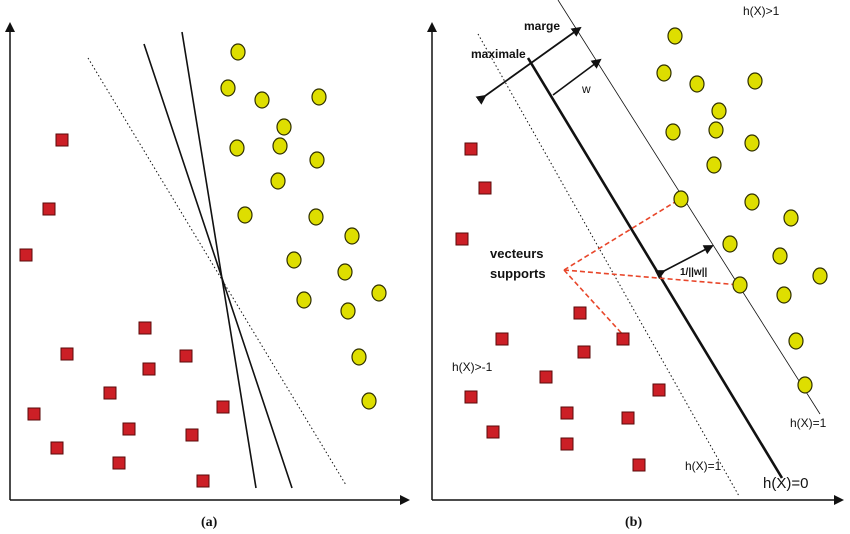 This screenshot has width=850, height=534. What do you see at coordinates (498, 54) in the screenshot?
I see `label-maximale: maximale` at bounding box center [498, 54].